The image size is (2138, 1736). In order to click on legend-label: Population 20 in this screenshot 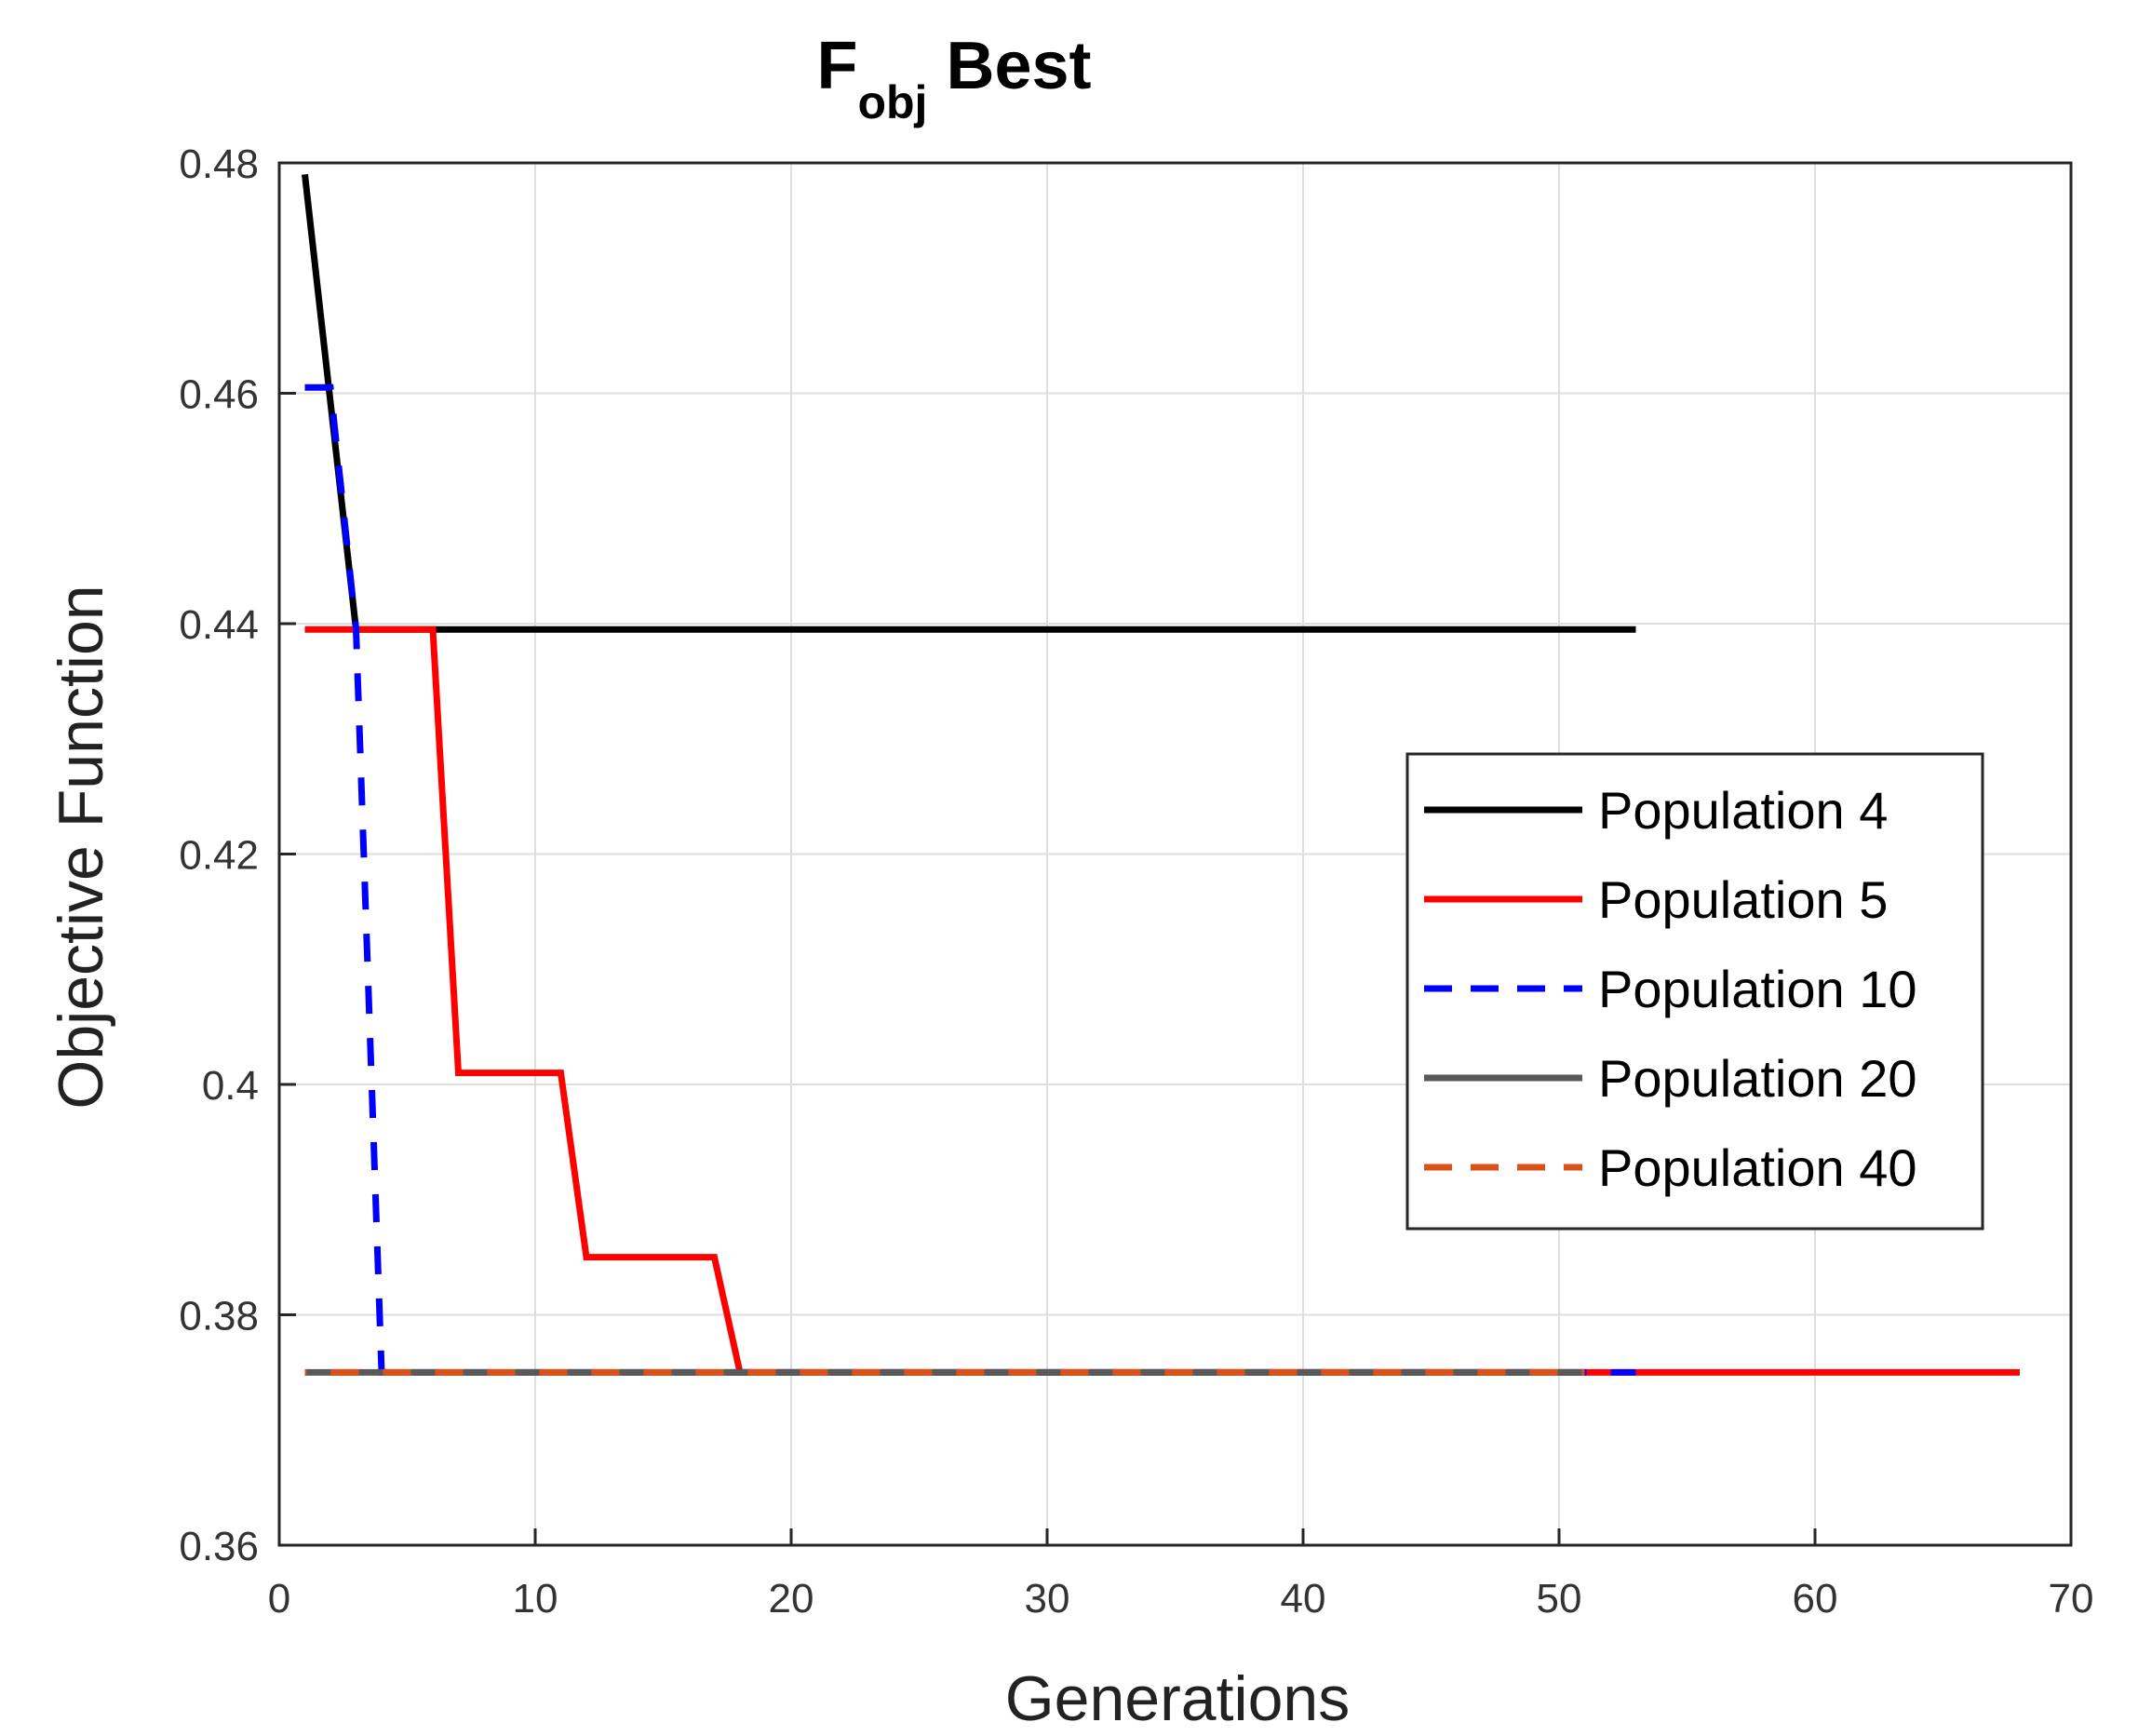, I will do `click(1758, 1079)`.